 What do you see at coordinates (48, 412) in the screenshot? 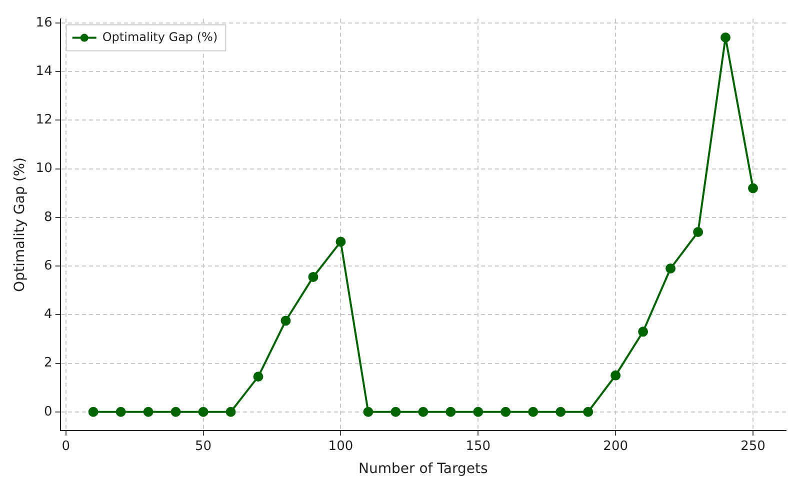
I see `y-tick-label: 0` at bounding box center [48, 412].